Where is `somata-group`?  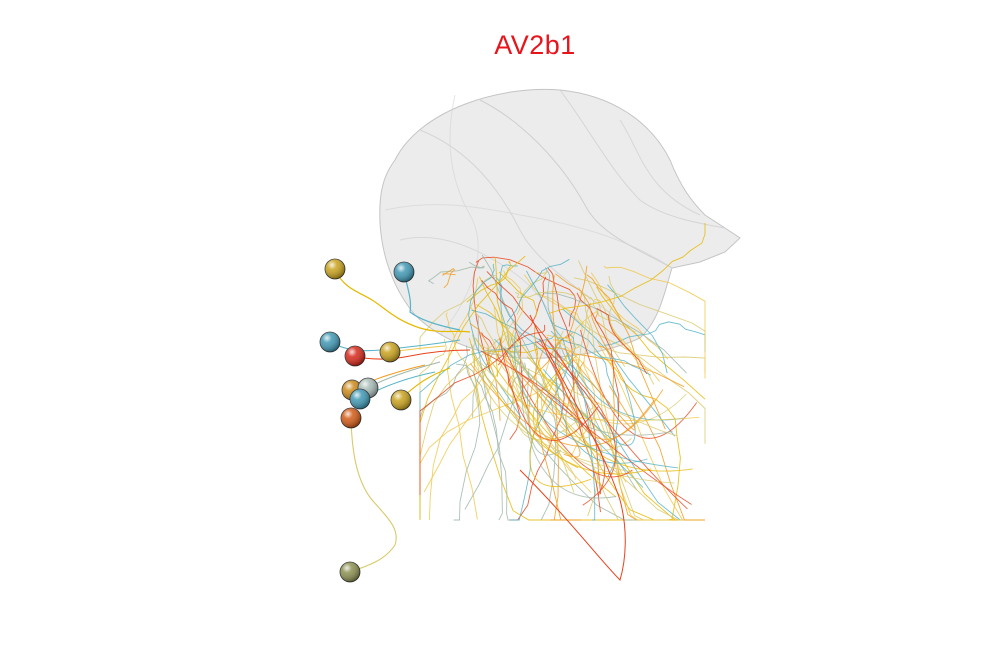
somata-group is located at coordinates (367, 420).